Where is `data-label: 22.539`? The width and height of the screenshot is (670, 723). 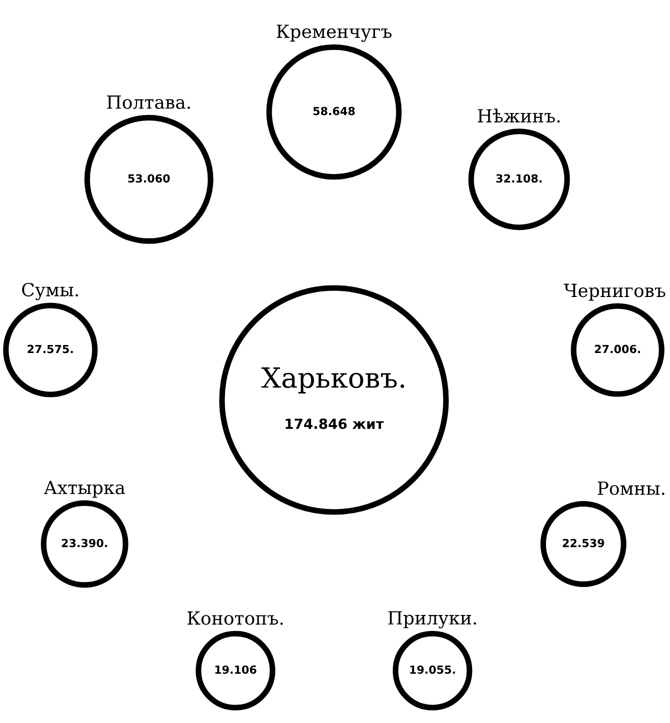
data-label: 22.539 is located at coordinates (583, 543).